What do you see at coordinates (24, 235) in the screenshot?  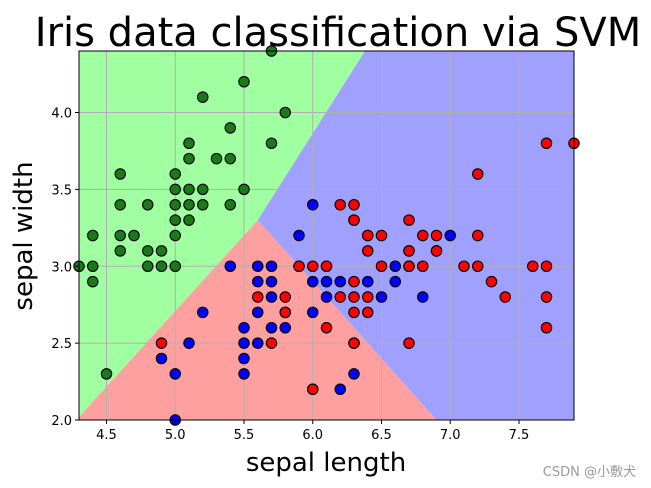 I see `y-axis-title: sepal width` at bounding box center [24, 235].